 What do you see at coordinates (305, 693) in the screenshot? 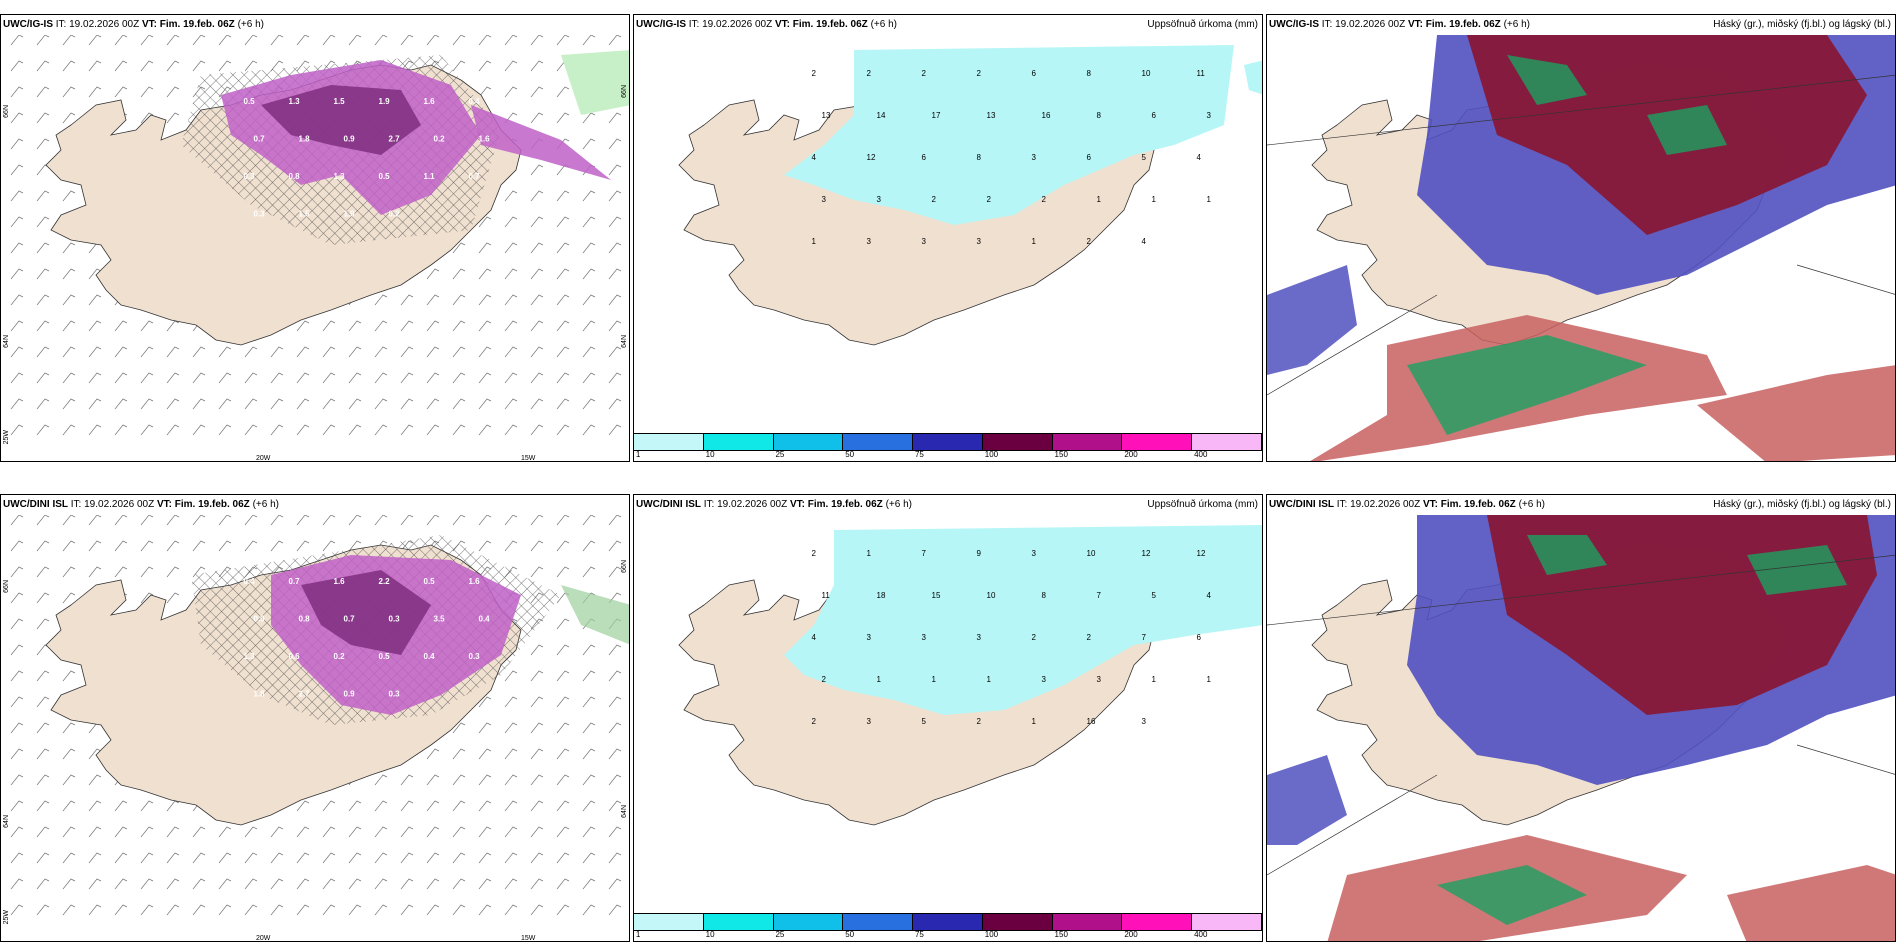
I see `value-label: 2.7` at bounding box center [305, 693].